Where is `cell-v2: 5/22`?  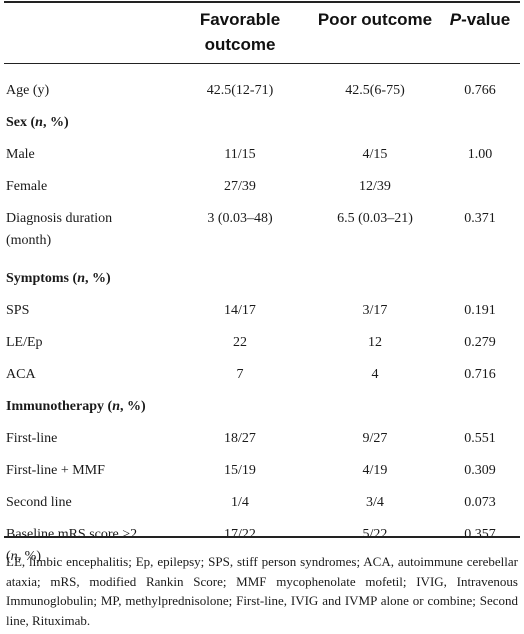
cell-v2: 5/22 is located at coordinates (375, 534).